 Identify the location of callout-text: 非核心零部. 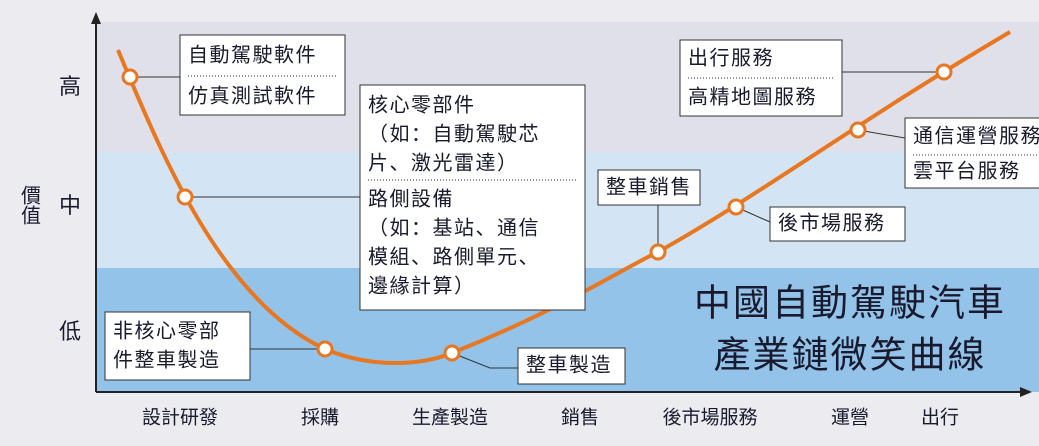
(167, 331).